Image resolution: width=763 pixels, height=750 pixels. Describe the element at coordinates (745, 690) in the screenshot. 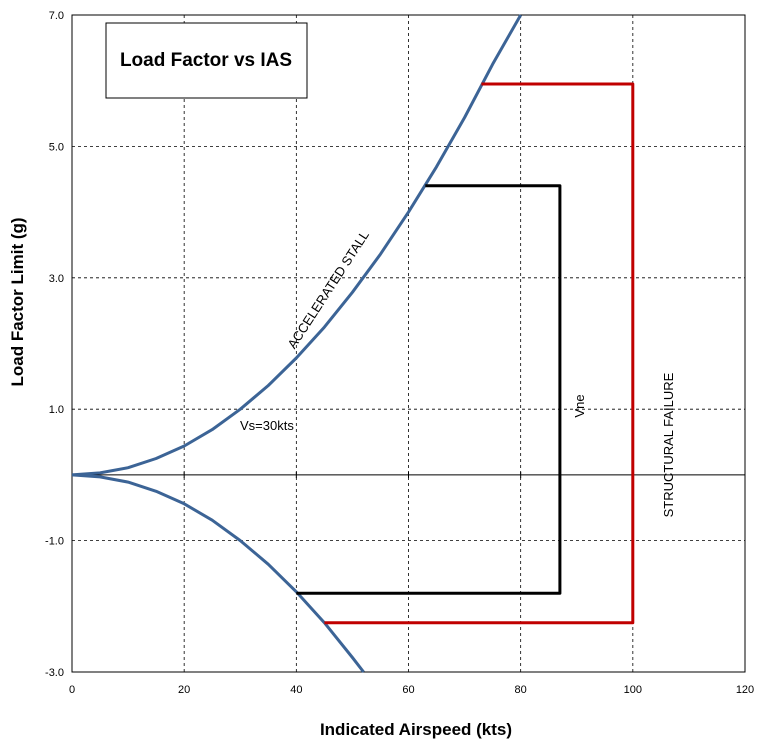

I see `x-tick-label: 120` at that location.